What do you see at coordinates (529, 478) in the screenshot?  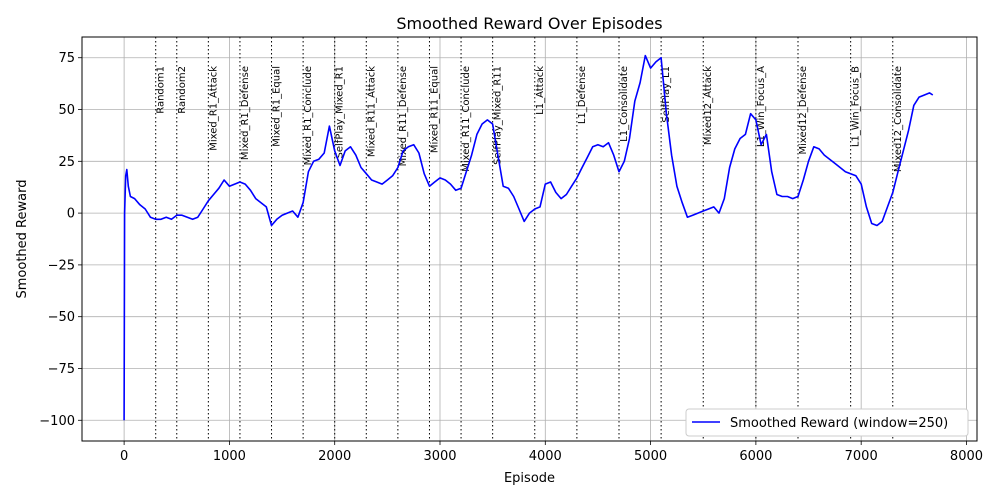 I see `x-axis-label: Episode` at bounding box center [529, 478].